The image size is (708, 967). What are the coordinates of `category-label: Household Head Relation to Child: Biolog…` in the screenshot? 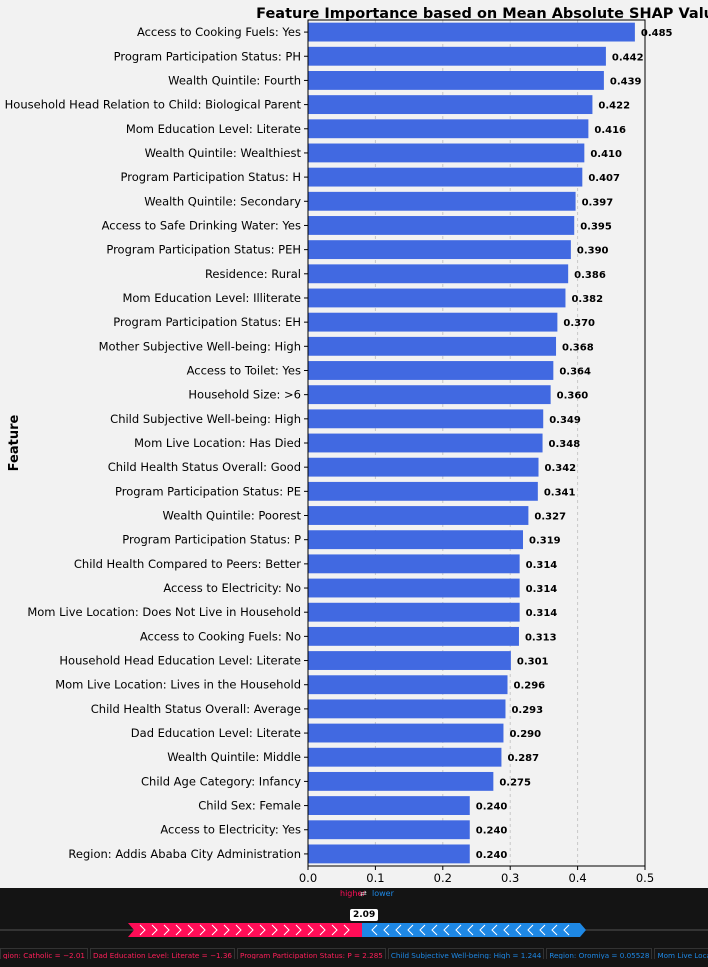 It's located at (153, 105).